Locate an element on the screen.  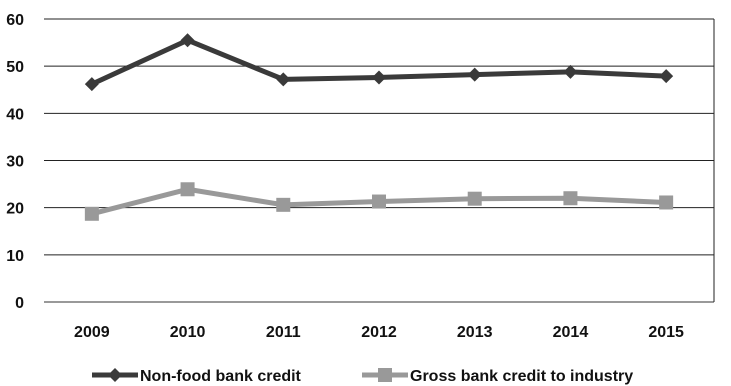
y-tick-label: 30 is located at coordinates (15, 162).